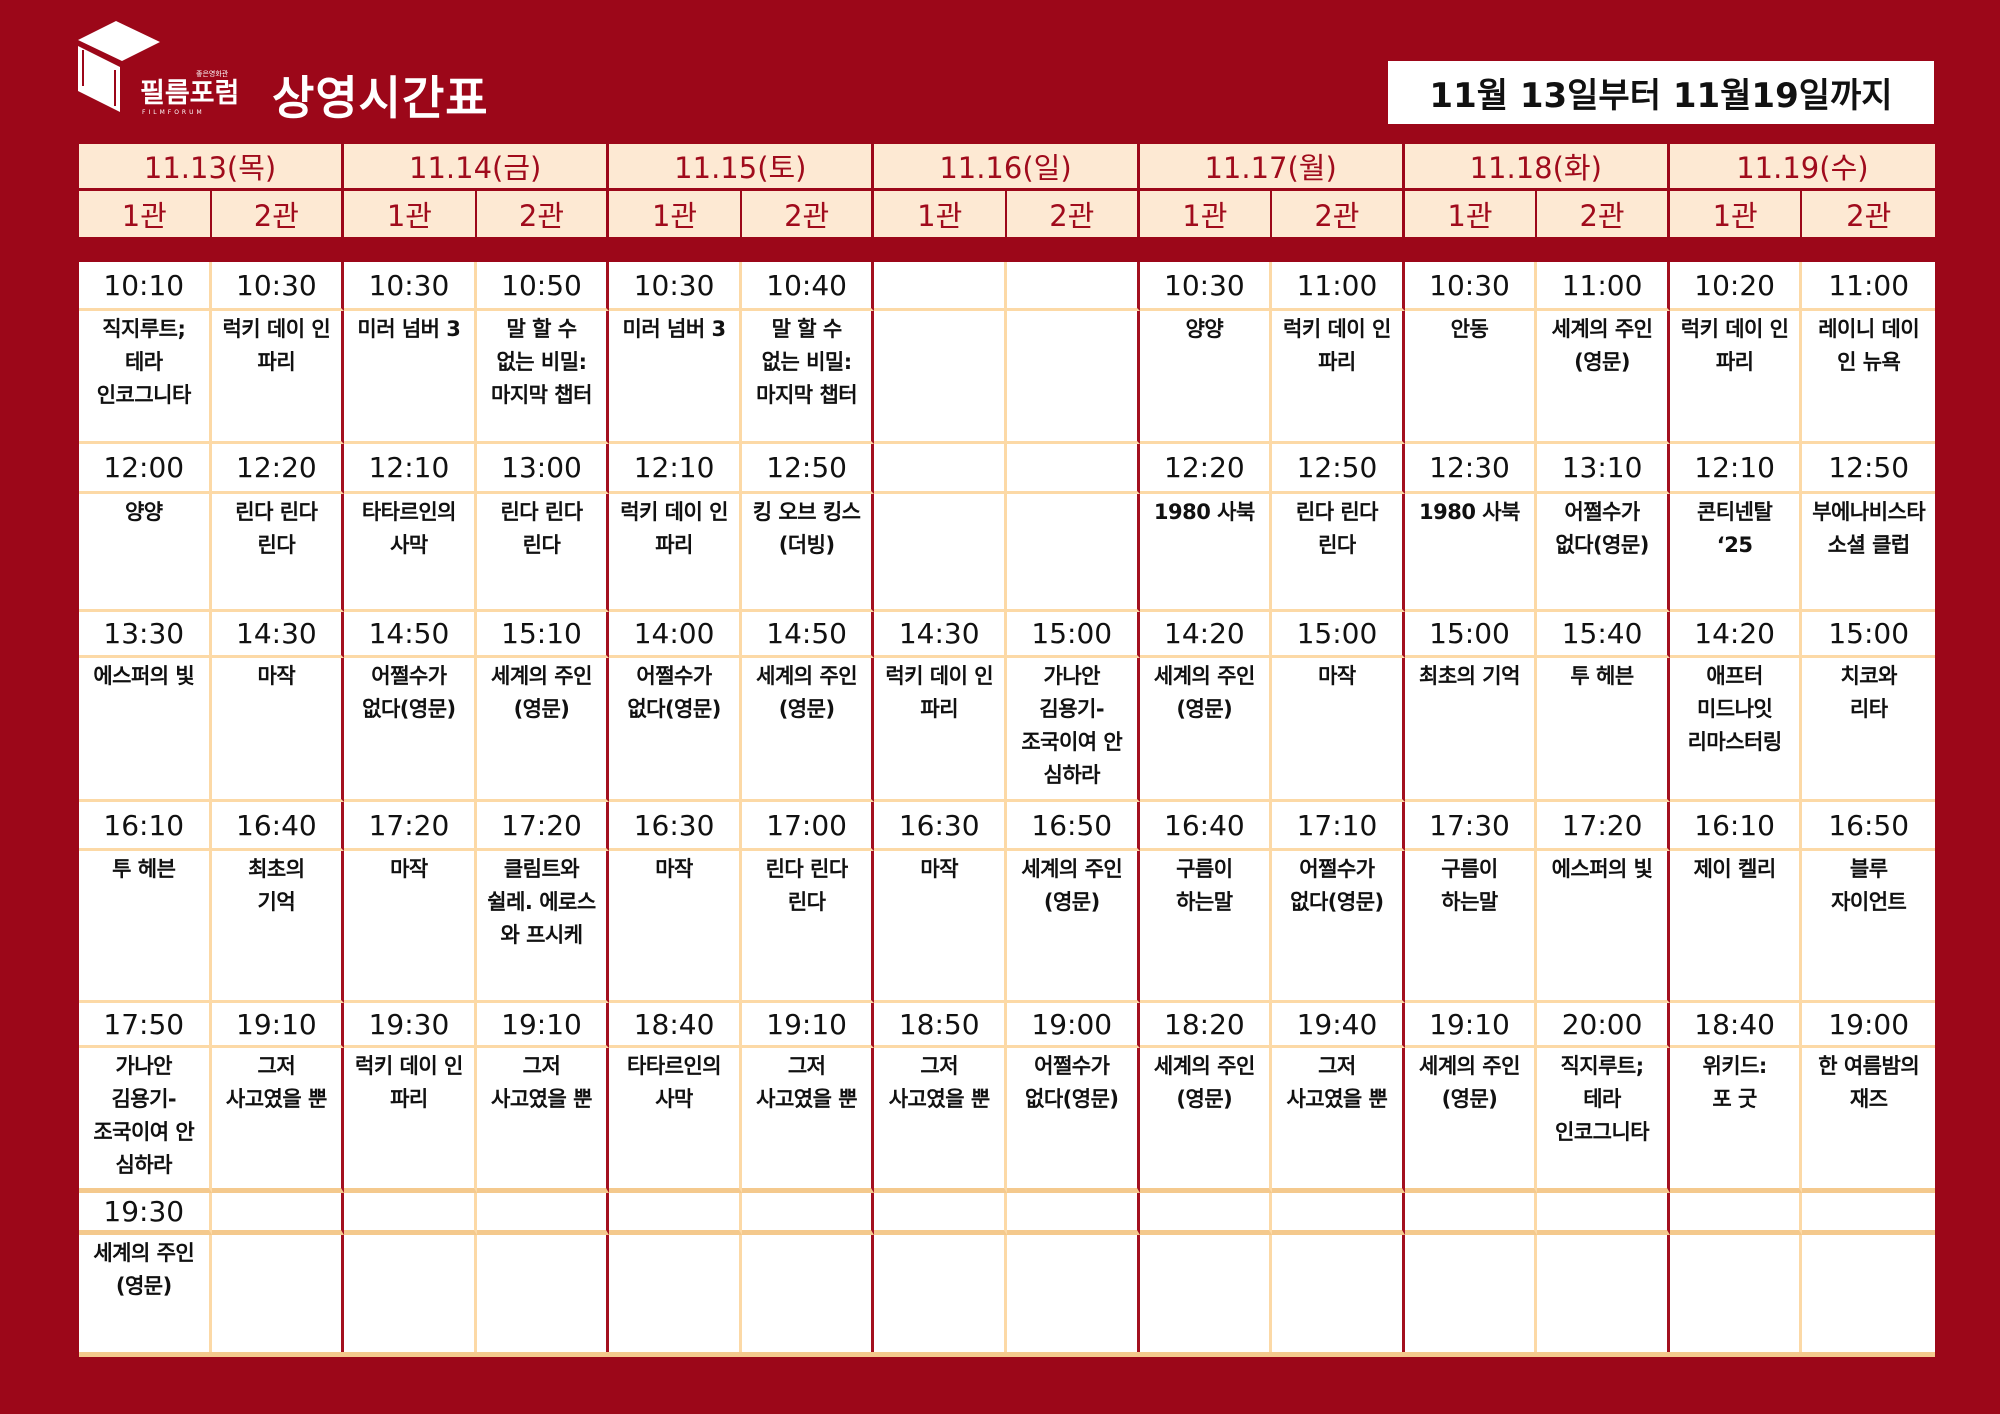  Describe the element at coordinates (1603, 927) in the screenshot. I see `movie-title: 에스퍼의 빛` at that location.